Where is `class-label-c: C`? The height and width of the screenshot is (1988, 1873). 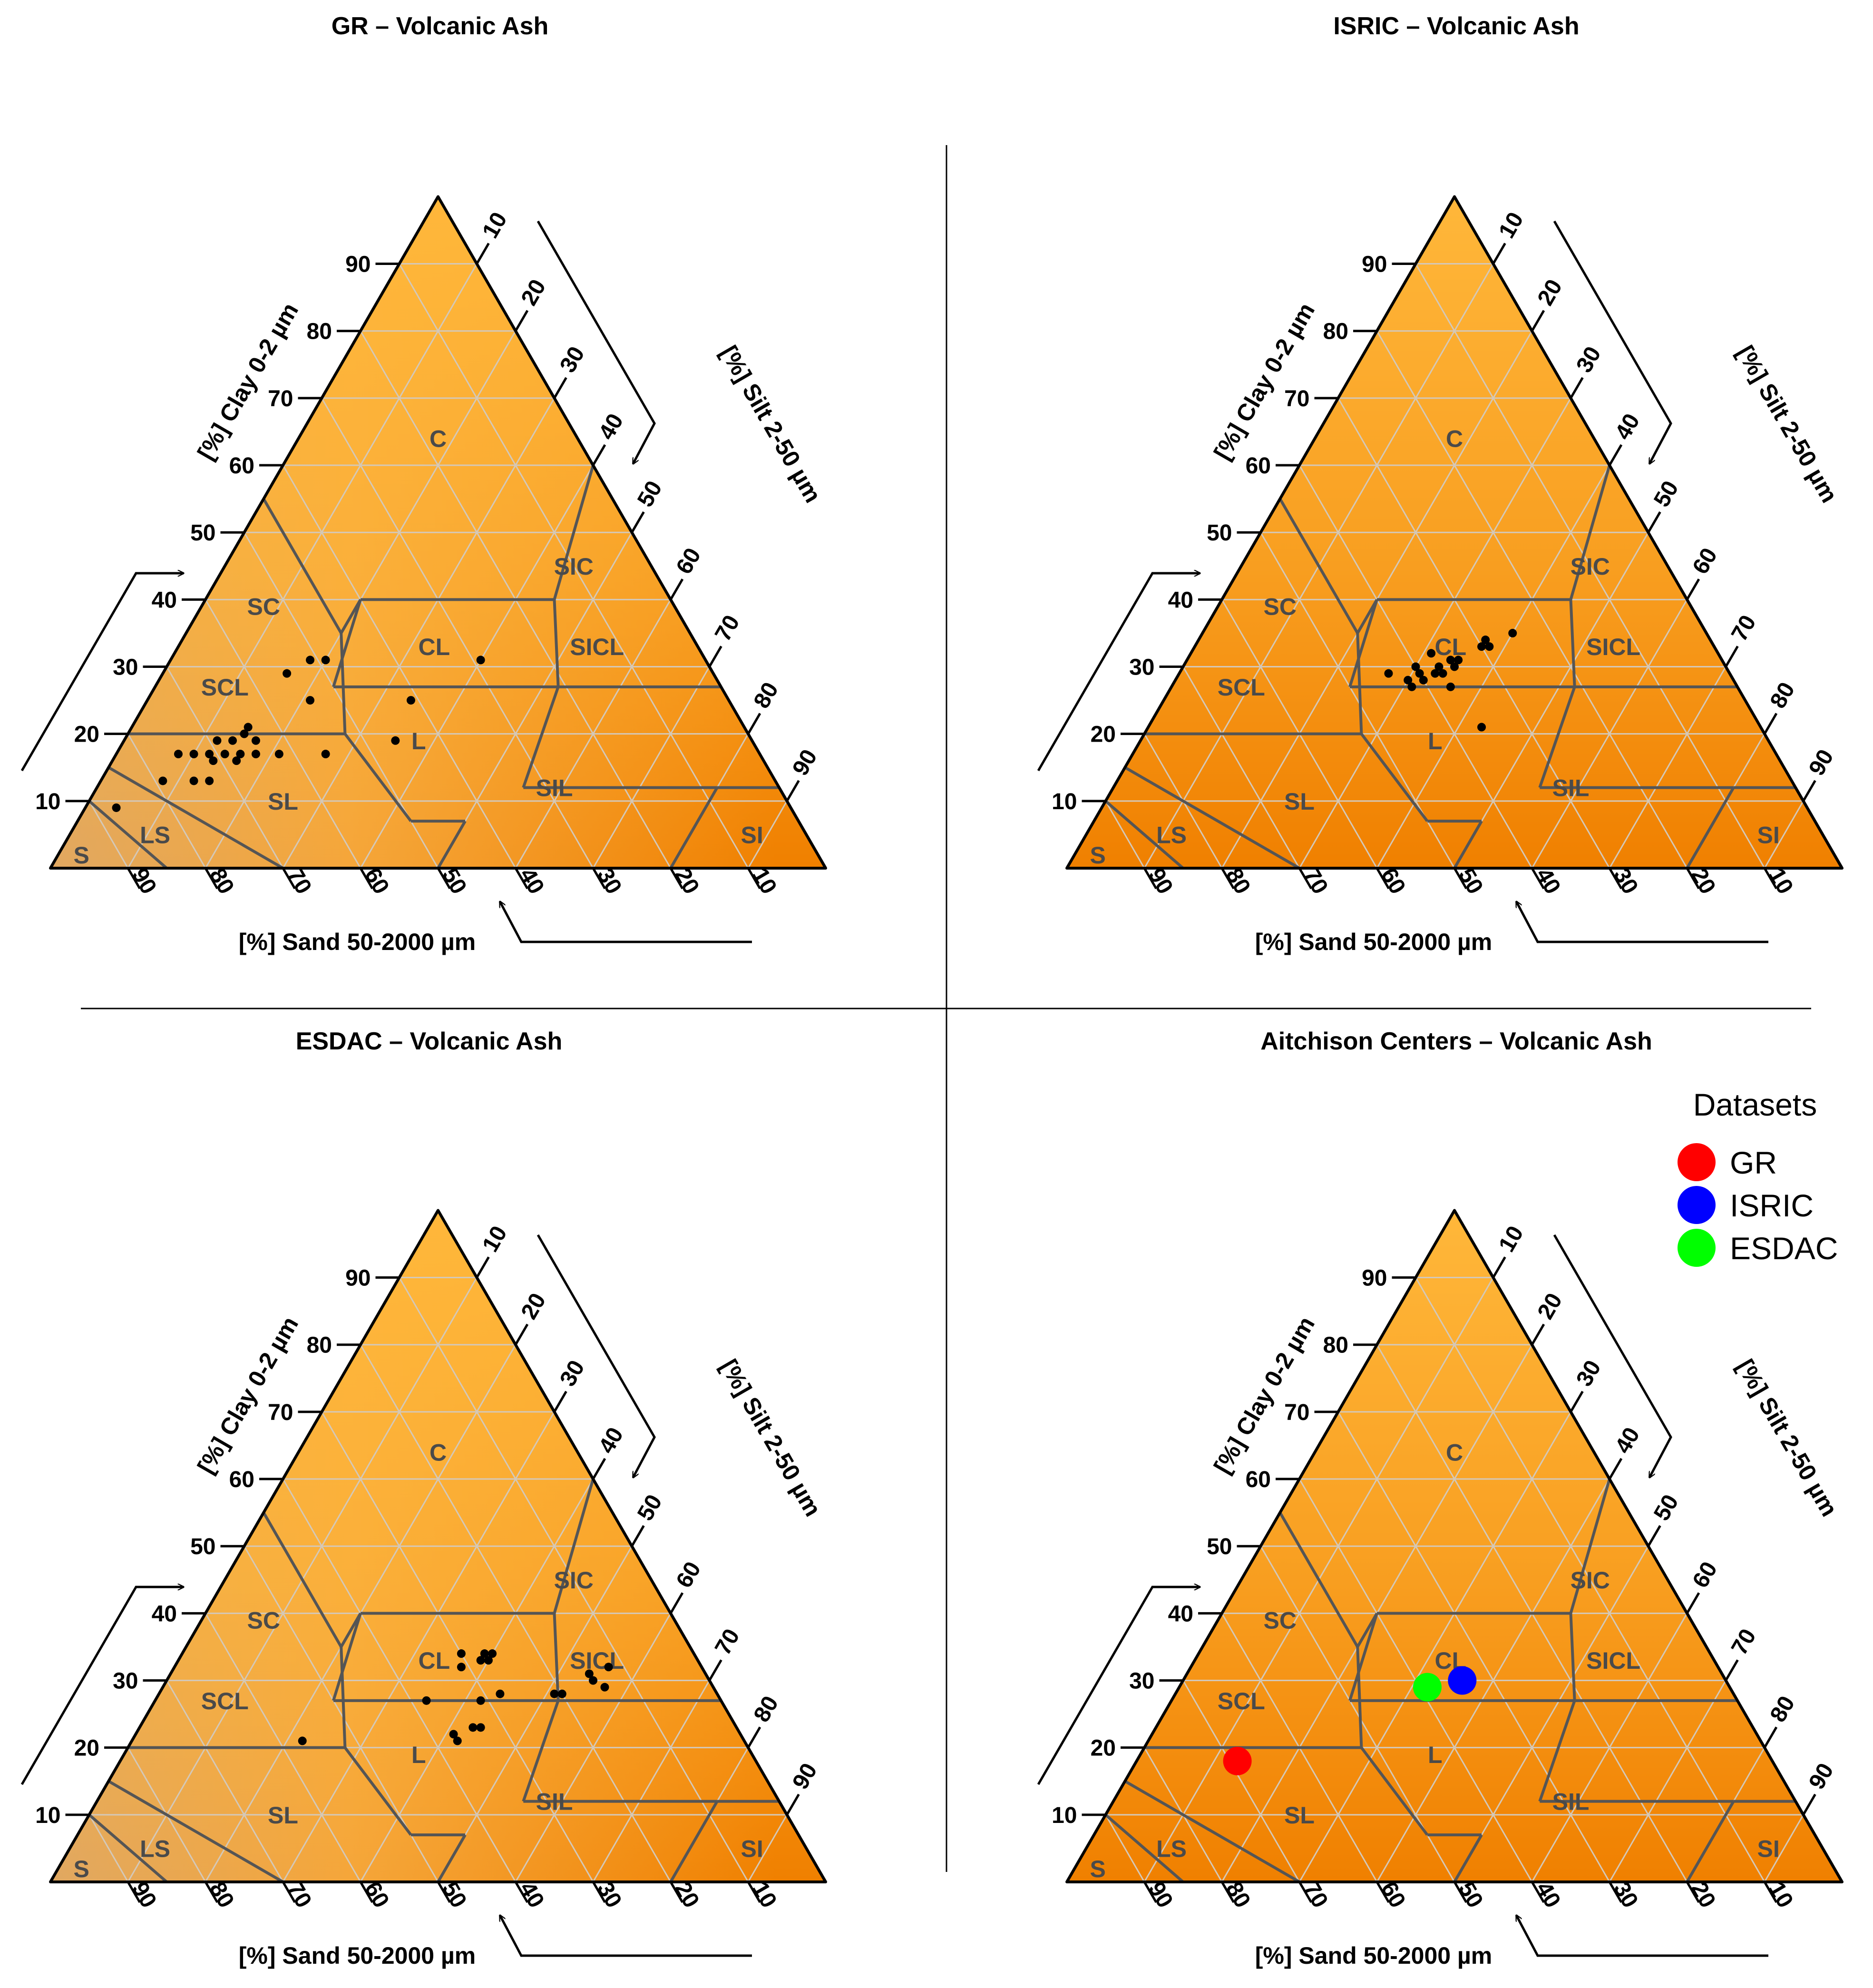
class-label-c: C is located at coordinates (1454, 1453).